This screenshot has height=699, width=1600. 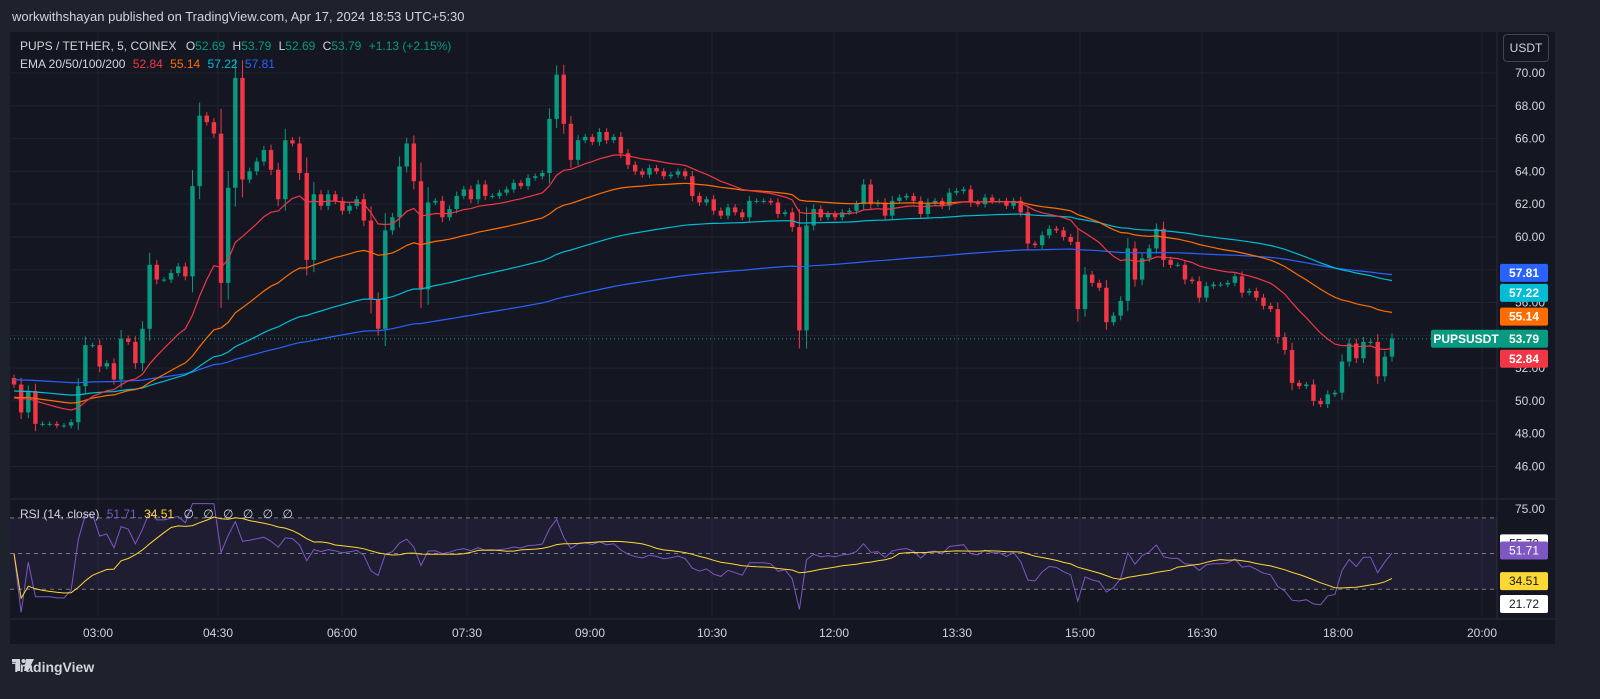 What do you see at coordinates (190, 46) in the screenshot?
I see `open-label: O` at bounding box center [190, 46].